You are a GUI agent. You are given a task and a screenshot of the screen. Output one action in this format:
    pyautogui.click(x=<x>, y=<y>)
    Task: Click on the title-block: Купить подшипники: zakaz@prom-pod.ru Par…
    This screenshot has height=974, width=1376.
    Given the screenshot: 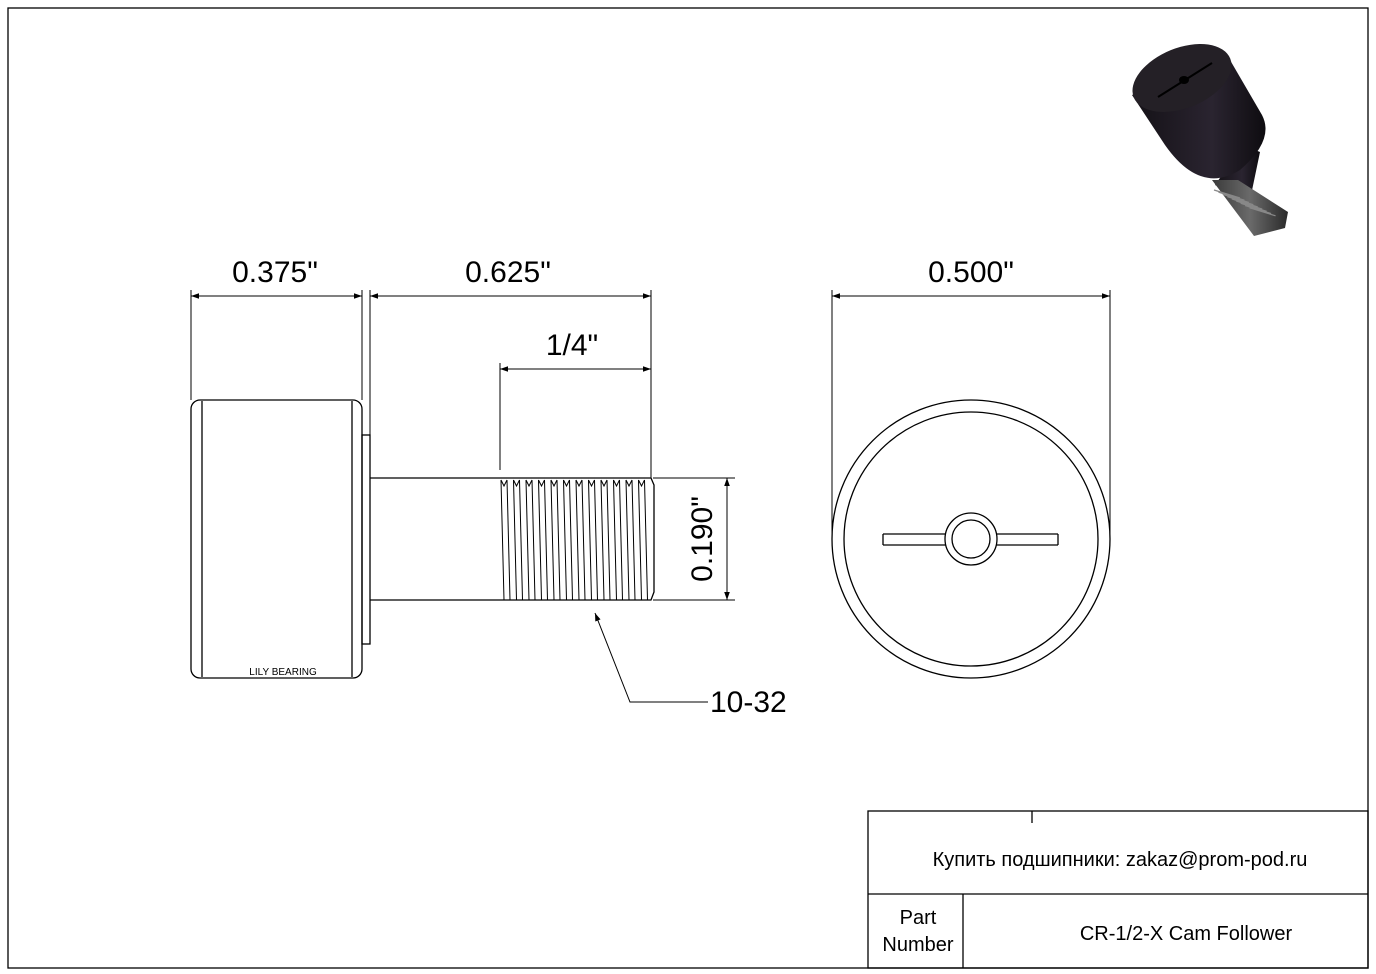 What is the action you would take?
    pyautogui.click(x=1118, y=889)
    